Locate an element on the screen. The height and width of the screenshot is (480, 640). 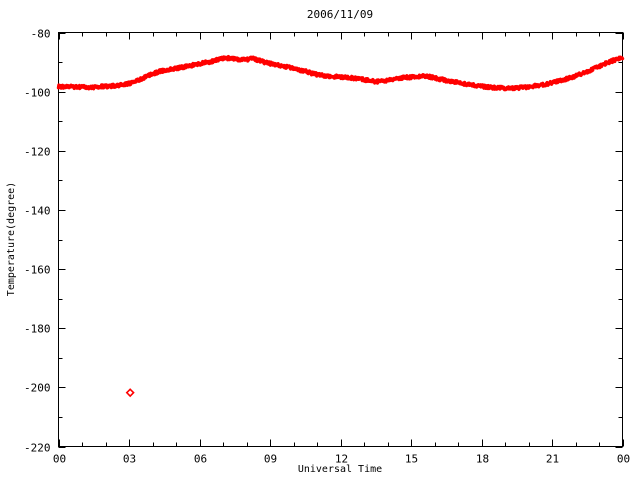
chart-title: 2006/11/09 is located at coordinates (340, 14).